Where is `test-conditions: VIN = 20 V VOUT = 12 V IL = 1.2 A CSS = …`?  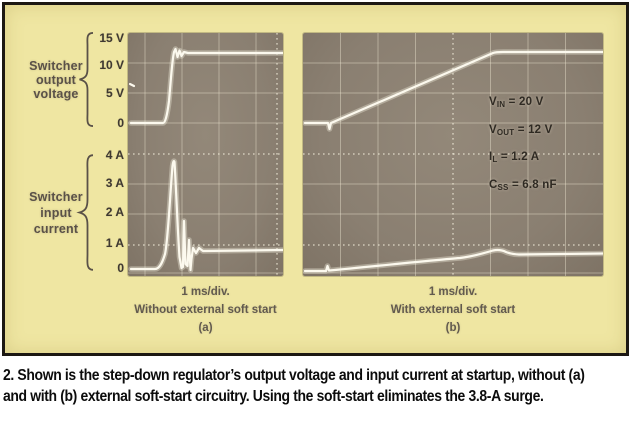 test-conditions: VIN = 20 V VOUT = 12 V IL = 1.2 A CSS = … is located at coordinates (523, 151).